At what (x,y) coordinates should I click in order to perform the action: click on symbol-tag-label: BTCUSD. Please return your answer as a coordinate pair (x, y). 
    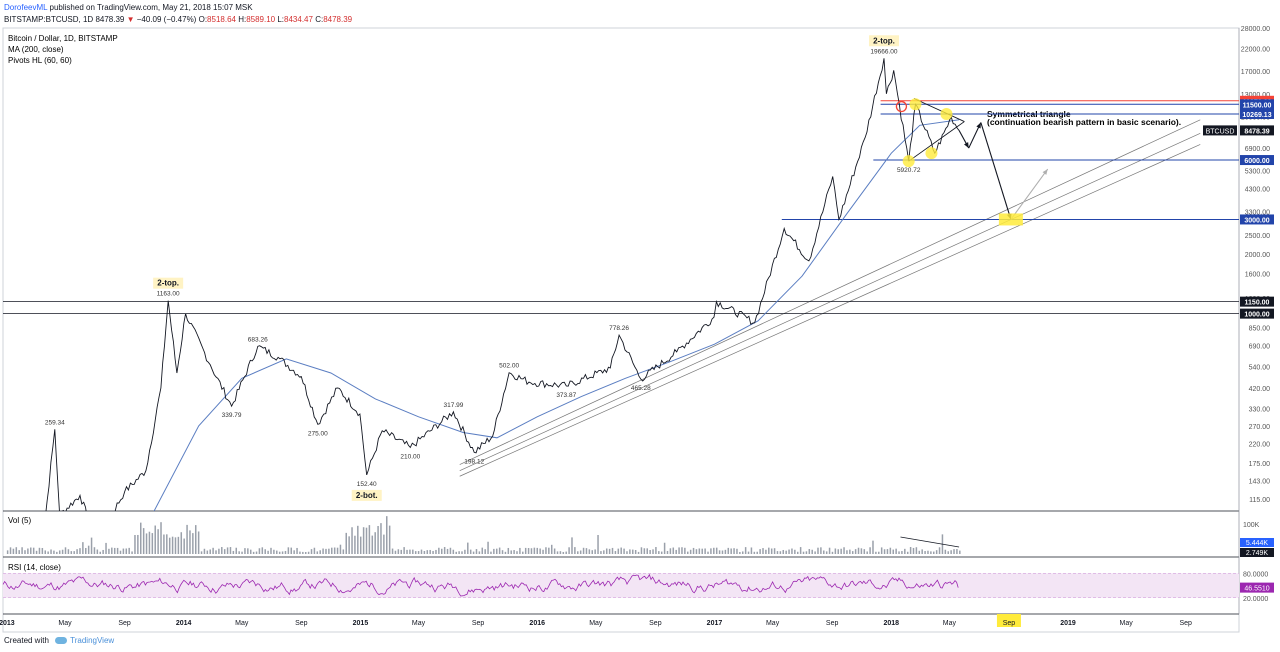
    Looking at the image, I should click on (1220, 131).